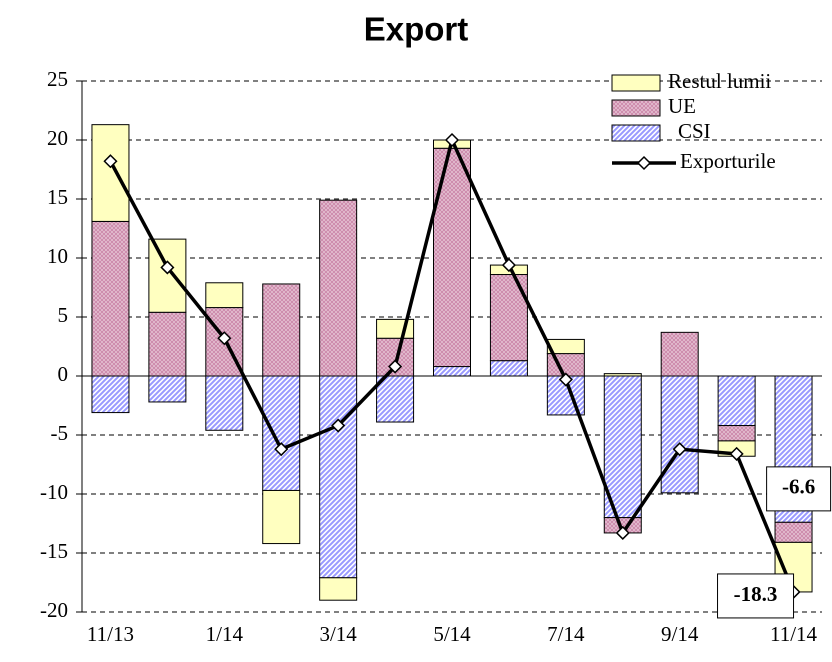  Describe the element at coordinates (57, 256) in the screenshot. I see `y-tick-label: 10` at that location.